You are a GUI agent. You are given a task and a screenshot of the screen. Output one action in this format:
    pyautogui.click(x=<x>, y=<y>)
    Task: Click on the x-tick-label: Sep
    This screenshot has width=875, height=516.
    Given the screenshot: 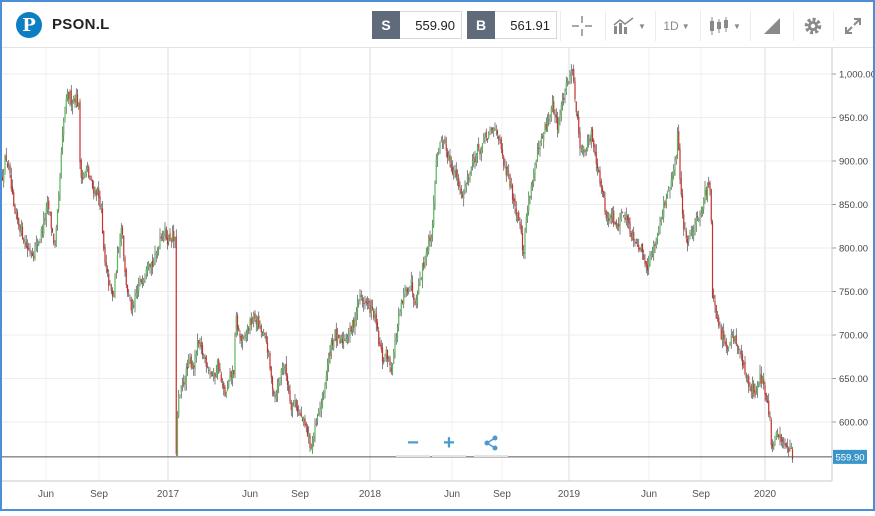 What is the action you would take?
    pyautogui.click(x=502, y=494)
    